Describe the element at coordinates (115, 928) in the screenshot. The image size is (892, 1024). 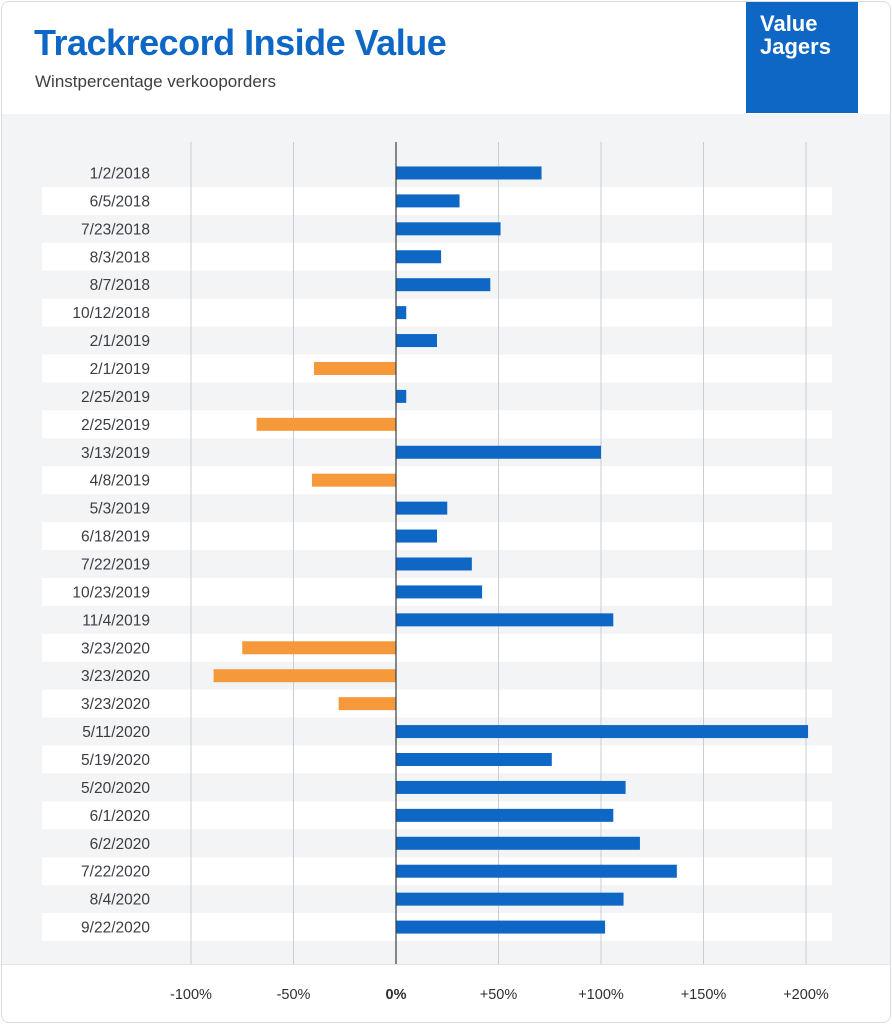
I see `category-label: 9/22/2020` at that location.